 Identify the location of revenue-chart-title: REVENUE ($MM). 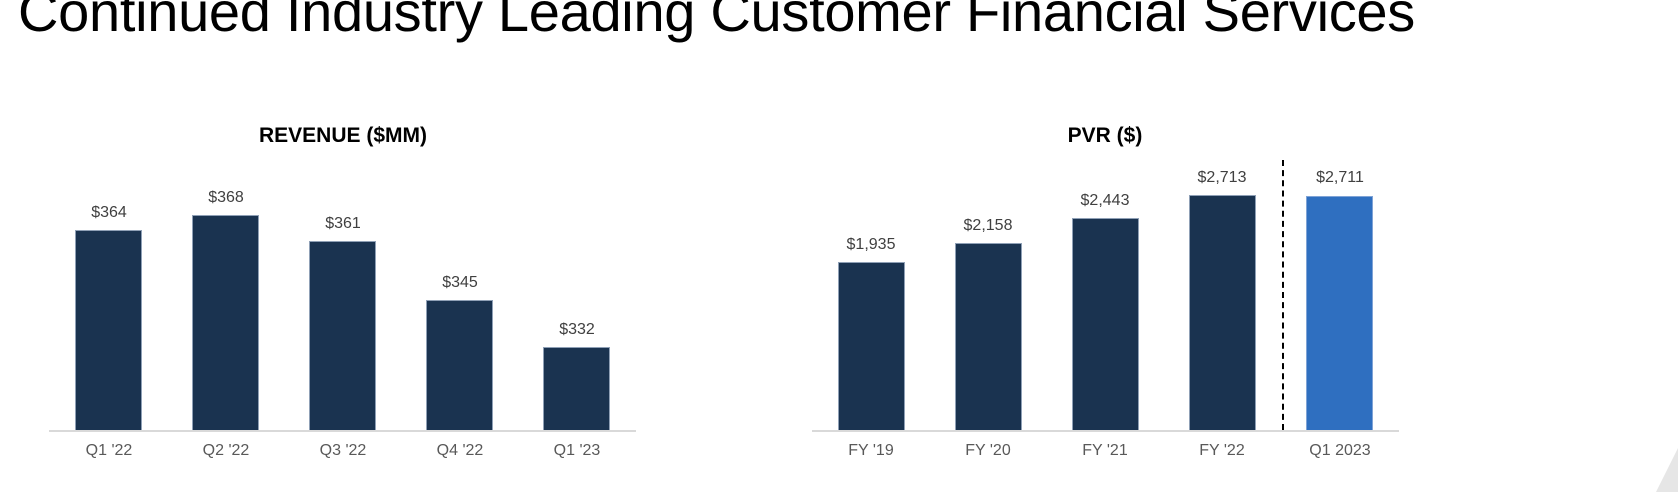
(343, 135).